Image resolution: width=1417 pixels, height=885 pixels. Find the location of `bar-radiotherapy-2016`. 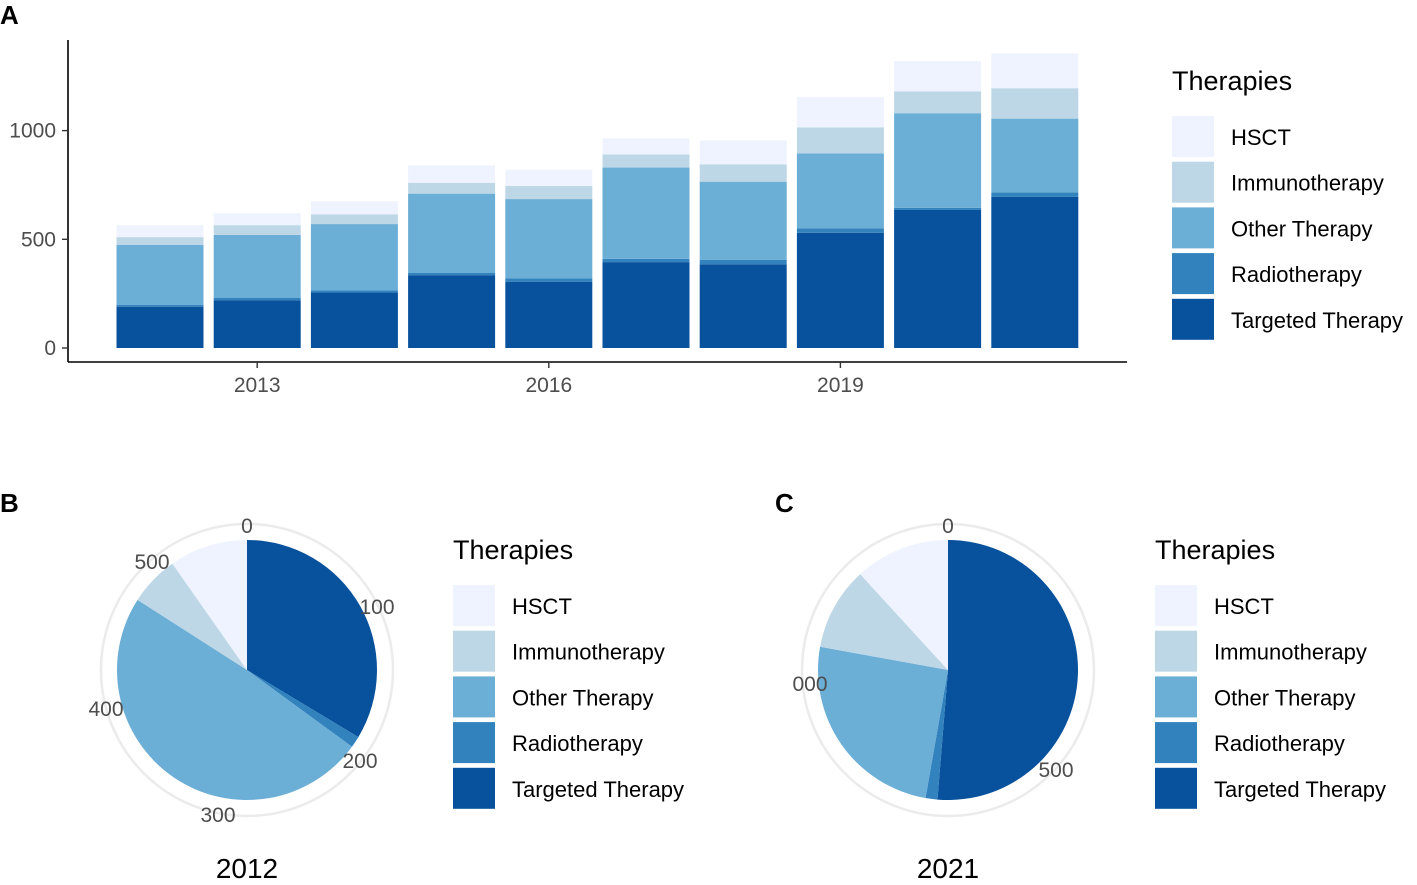

bar-radiotherapy-2016 is located at coordinates (549, 280).